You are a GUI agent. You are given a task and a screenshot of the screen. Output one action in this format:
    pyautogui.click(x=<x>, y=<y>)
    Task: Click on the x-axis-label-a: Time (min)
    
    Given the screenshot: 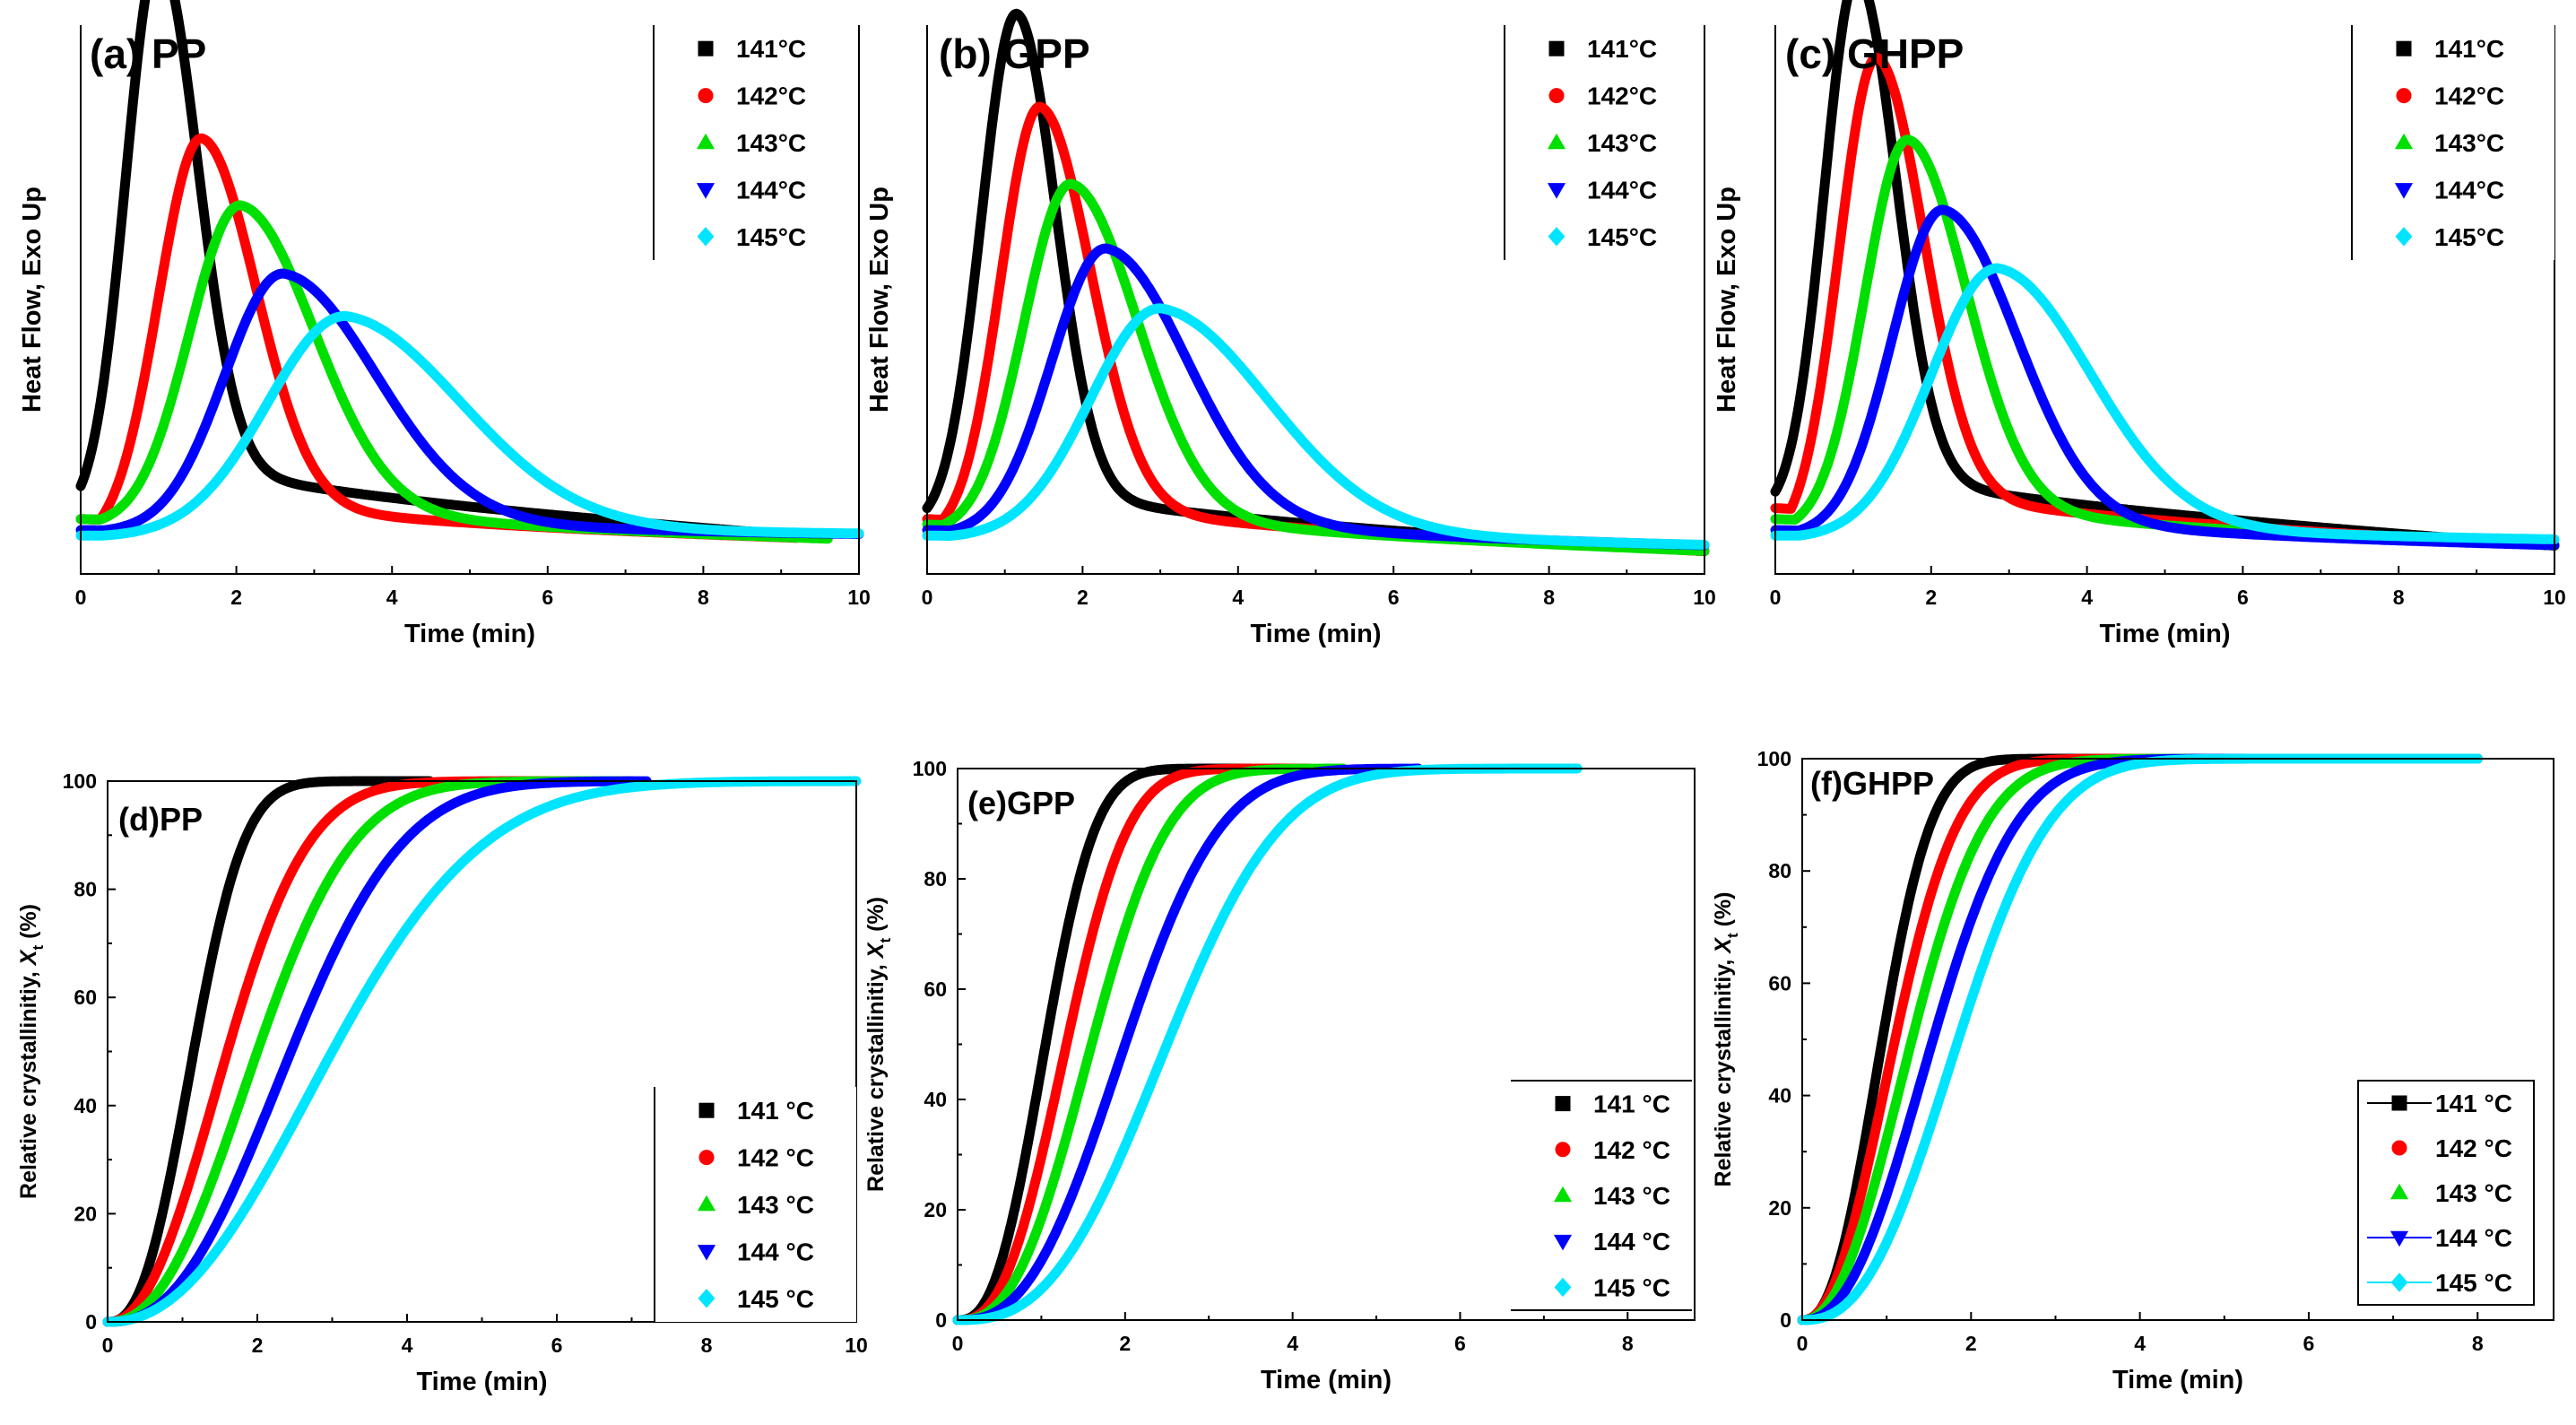 What is the action you would take?
    pyautogui.click(x=469, y=634)
    